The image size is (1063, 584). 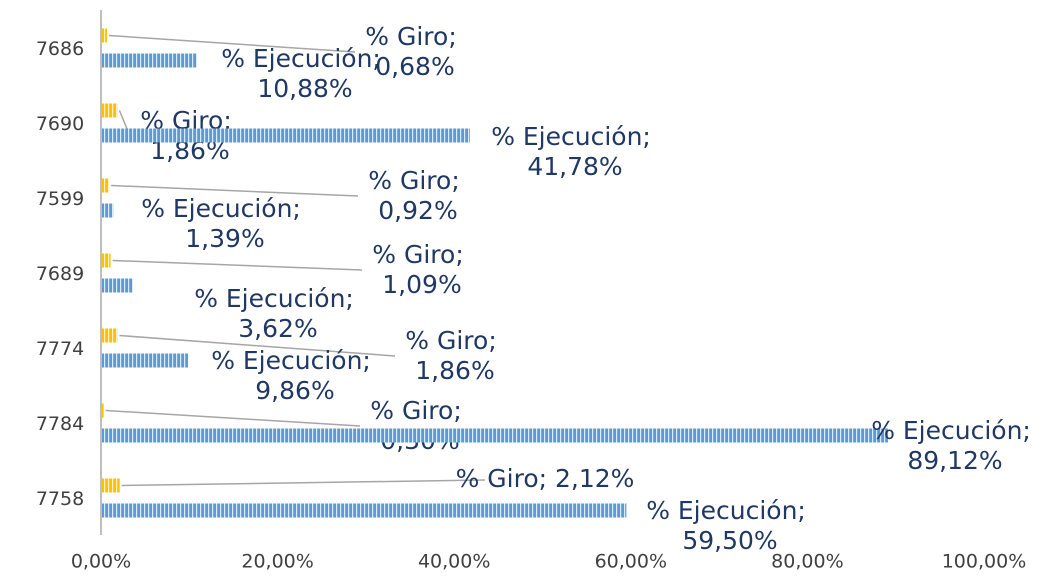 I want to click on data-label: % Giro; 0,68%, so click(x=414, y=51).